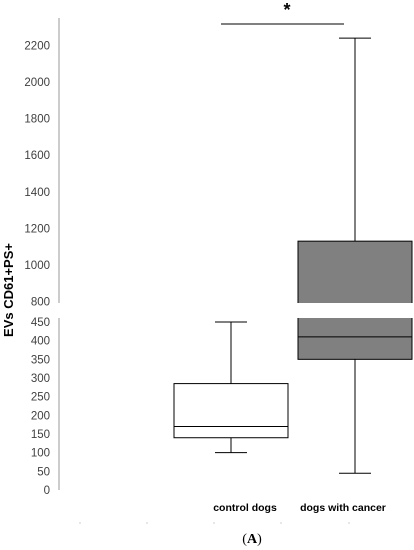  Describe the element at coordinates (245, 508) in the screenshot. I see `x-category-label: control dogs` at that location.